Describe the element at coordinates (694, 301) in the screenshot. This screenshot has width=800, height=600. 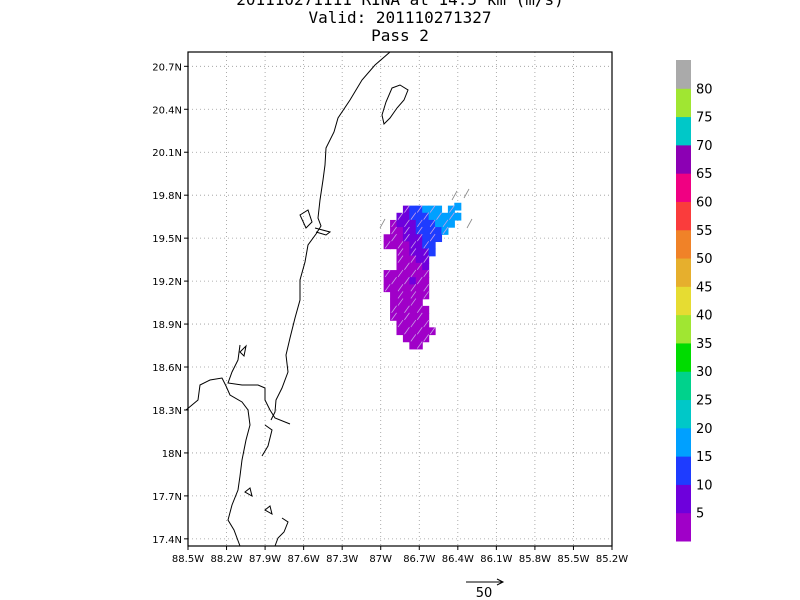
I see `color-bar: 5 10 15 20 25 30 35 40 45 50 55 60 65 70 75 80` at that location.